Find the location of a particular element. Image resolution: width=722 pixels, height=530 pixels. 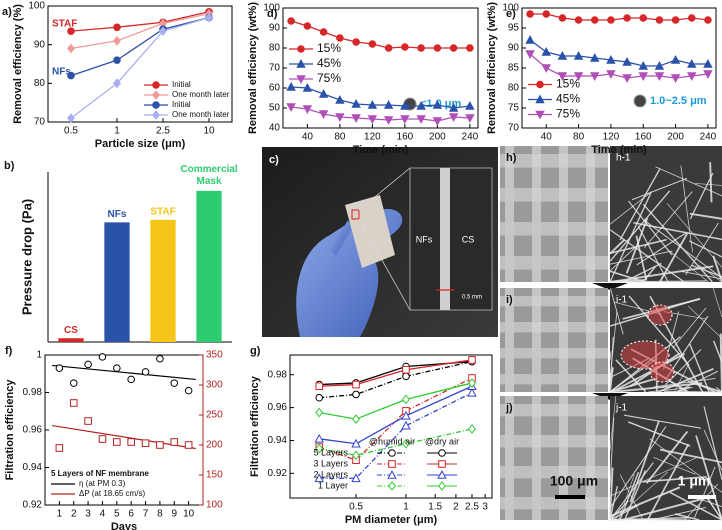

scale-bar is located at coordinates (570, 497).